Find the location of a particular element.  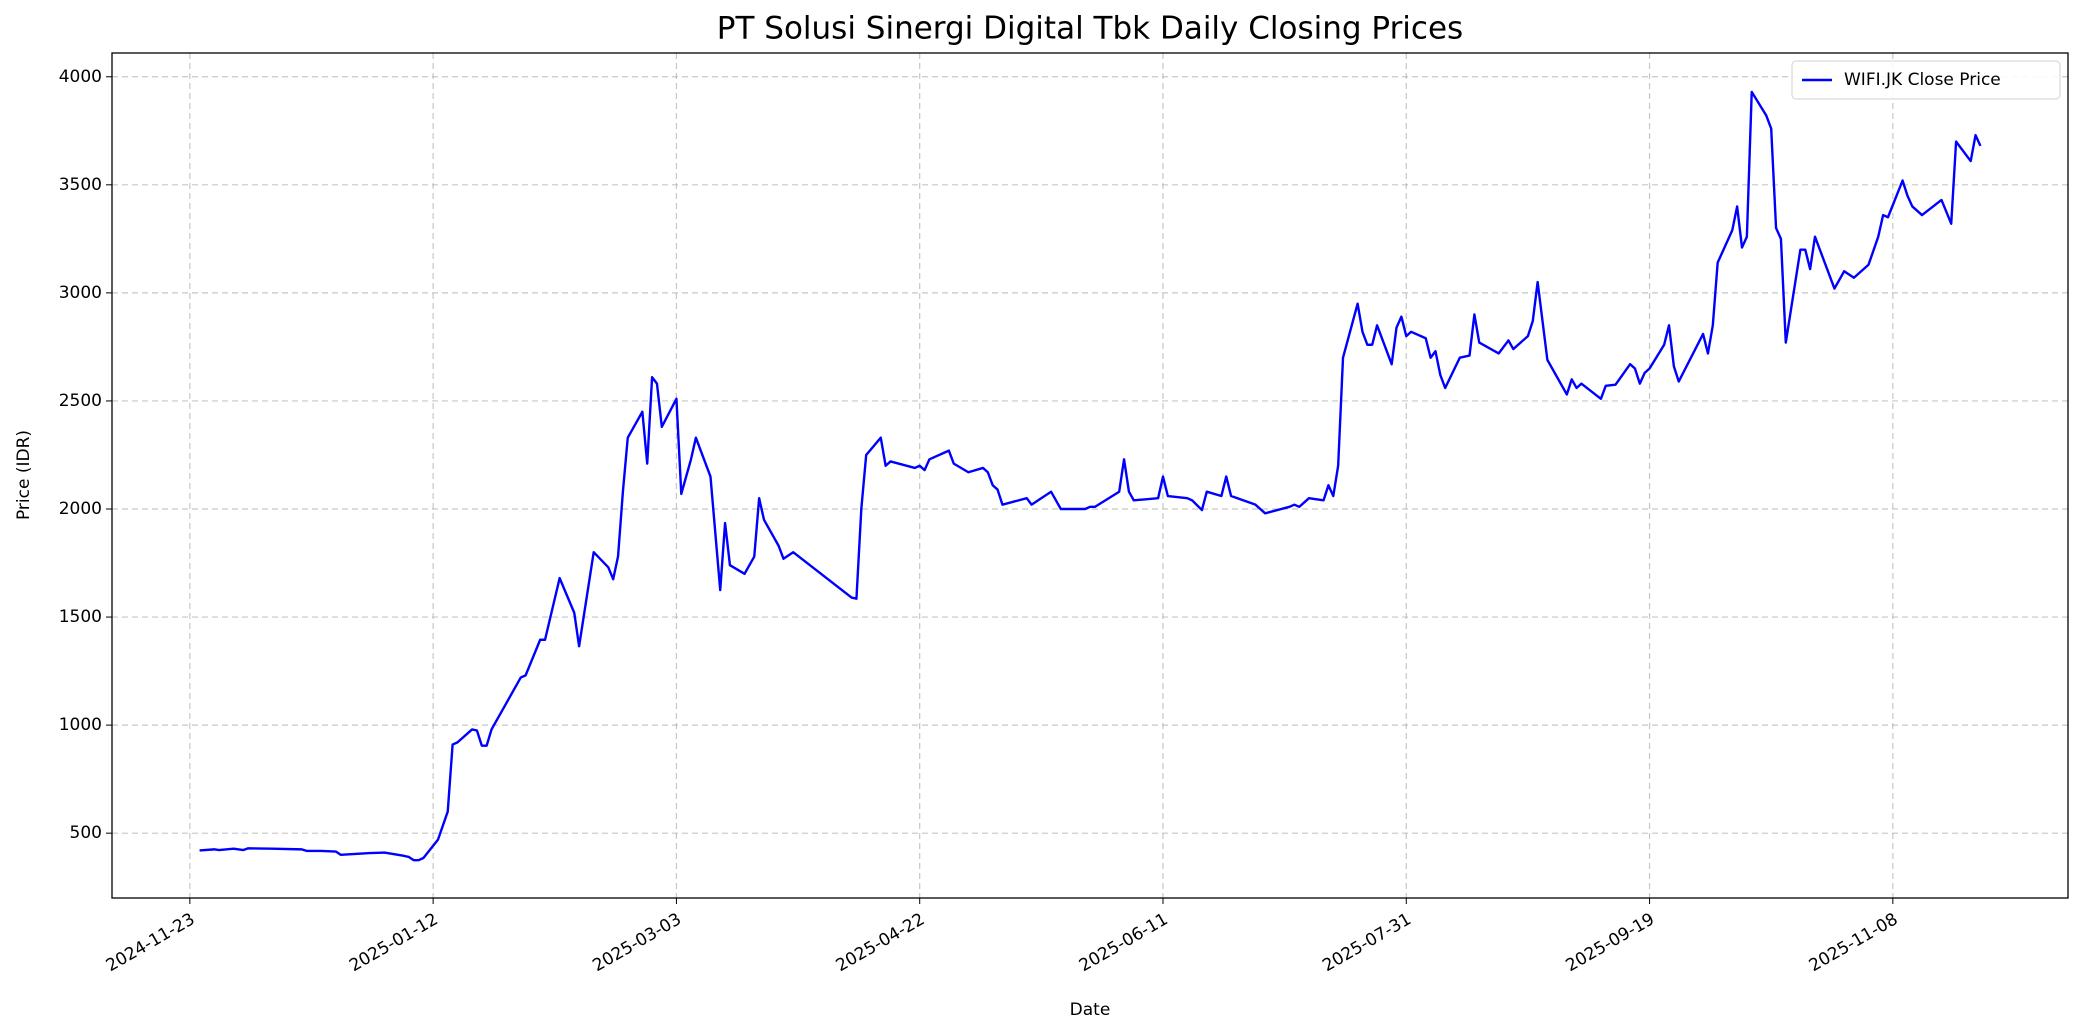

legend-label: WIFI.JK Close Price is located at coordinates (1922, 80).